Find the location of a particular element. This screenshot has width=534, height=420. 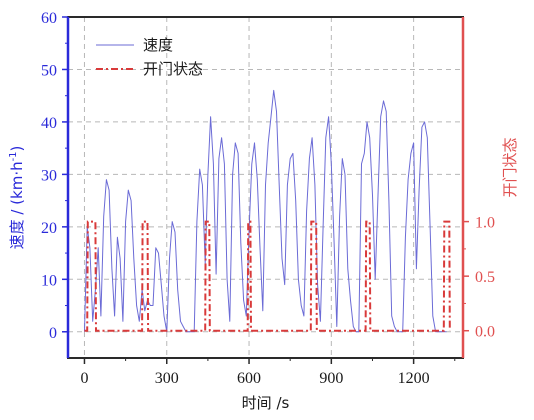

left-tick-label-2: 20 is located at coordinates (49, 228).